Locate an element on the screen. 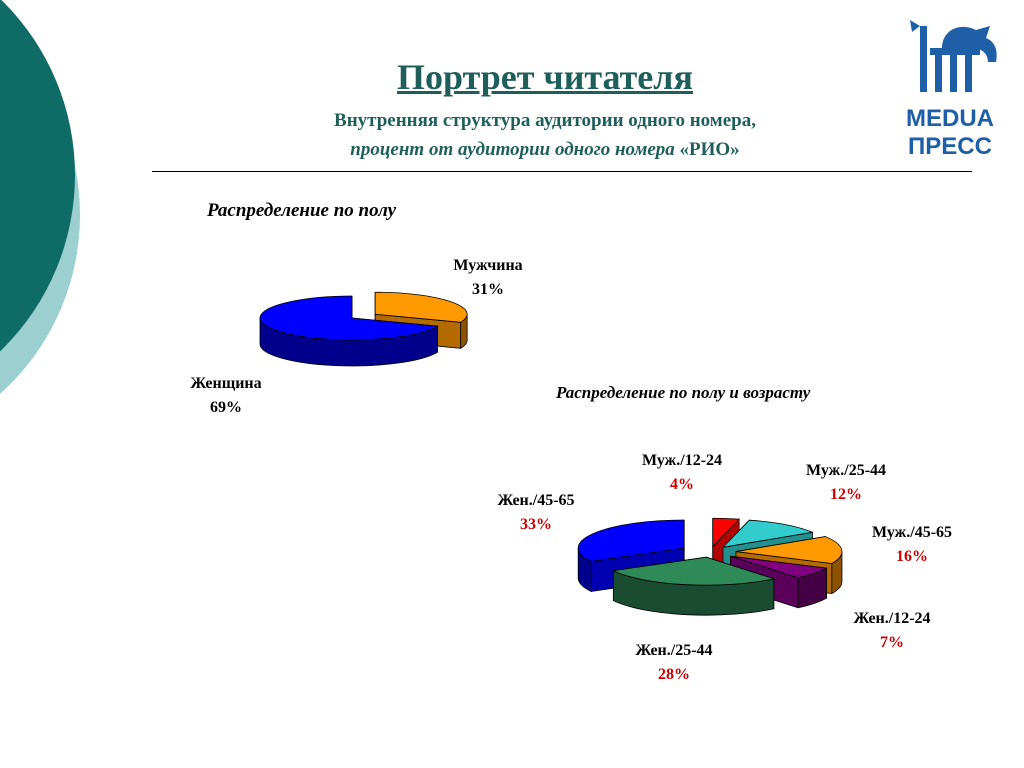 The image size is (1024, 768). page-title: Портрет читателя is located at coordinates (545, 77).